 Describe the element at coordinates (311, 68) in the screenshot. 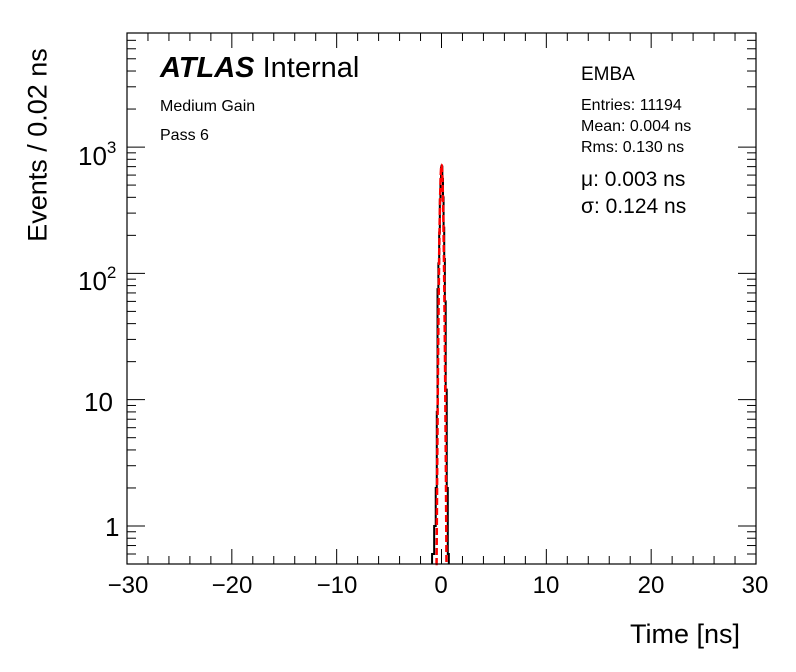

I see `atlas-internal-text: Internal` at that location.